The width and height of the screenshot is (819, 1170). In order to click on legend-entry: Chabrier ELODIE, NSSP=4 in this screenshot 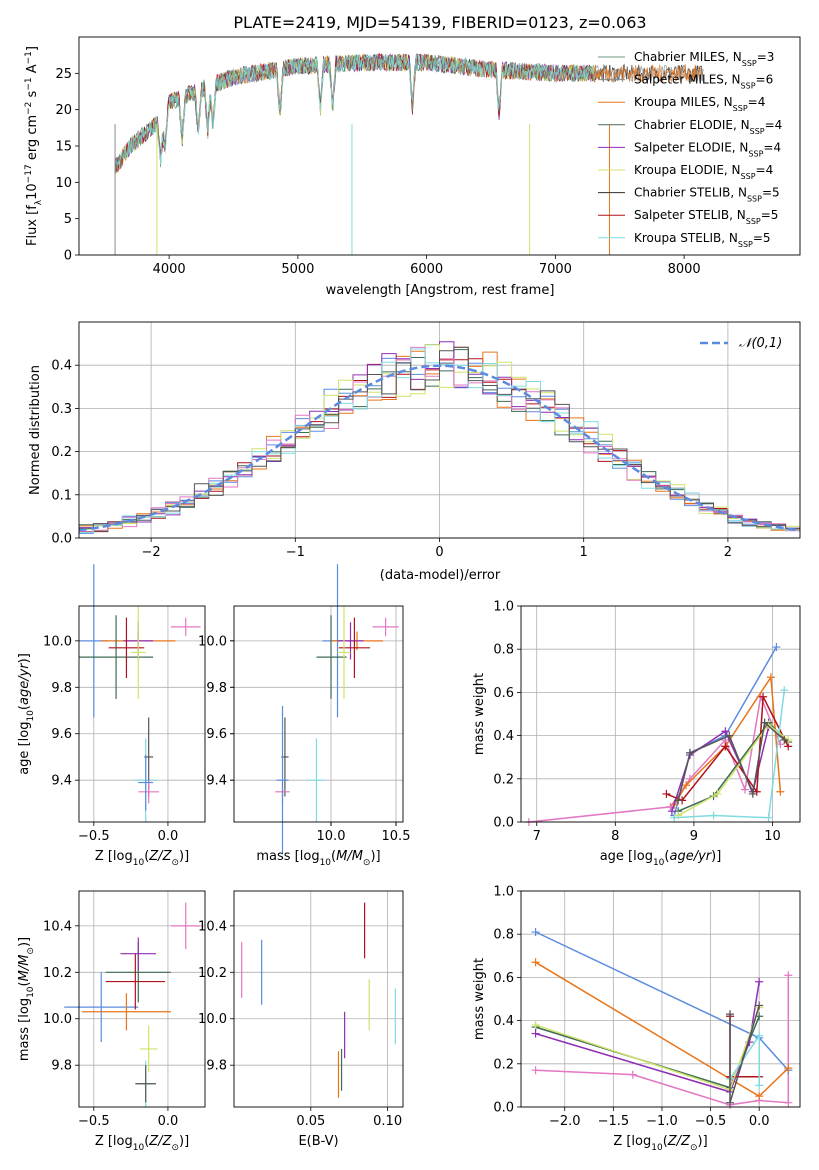, I will do `click(708, 127)`.